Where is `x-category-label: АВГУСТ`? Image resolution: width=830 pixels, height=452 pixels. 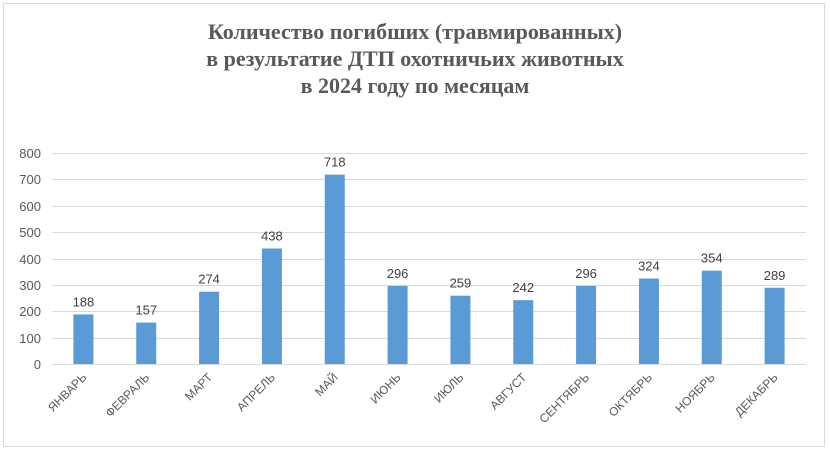
x-category-label: АВГУСТ is located at coordinates (508, 391).